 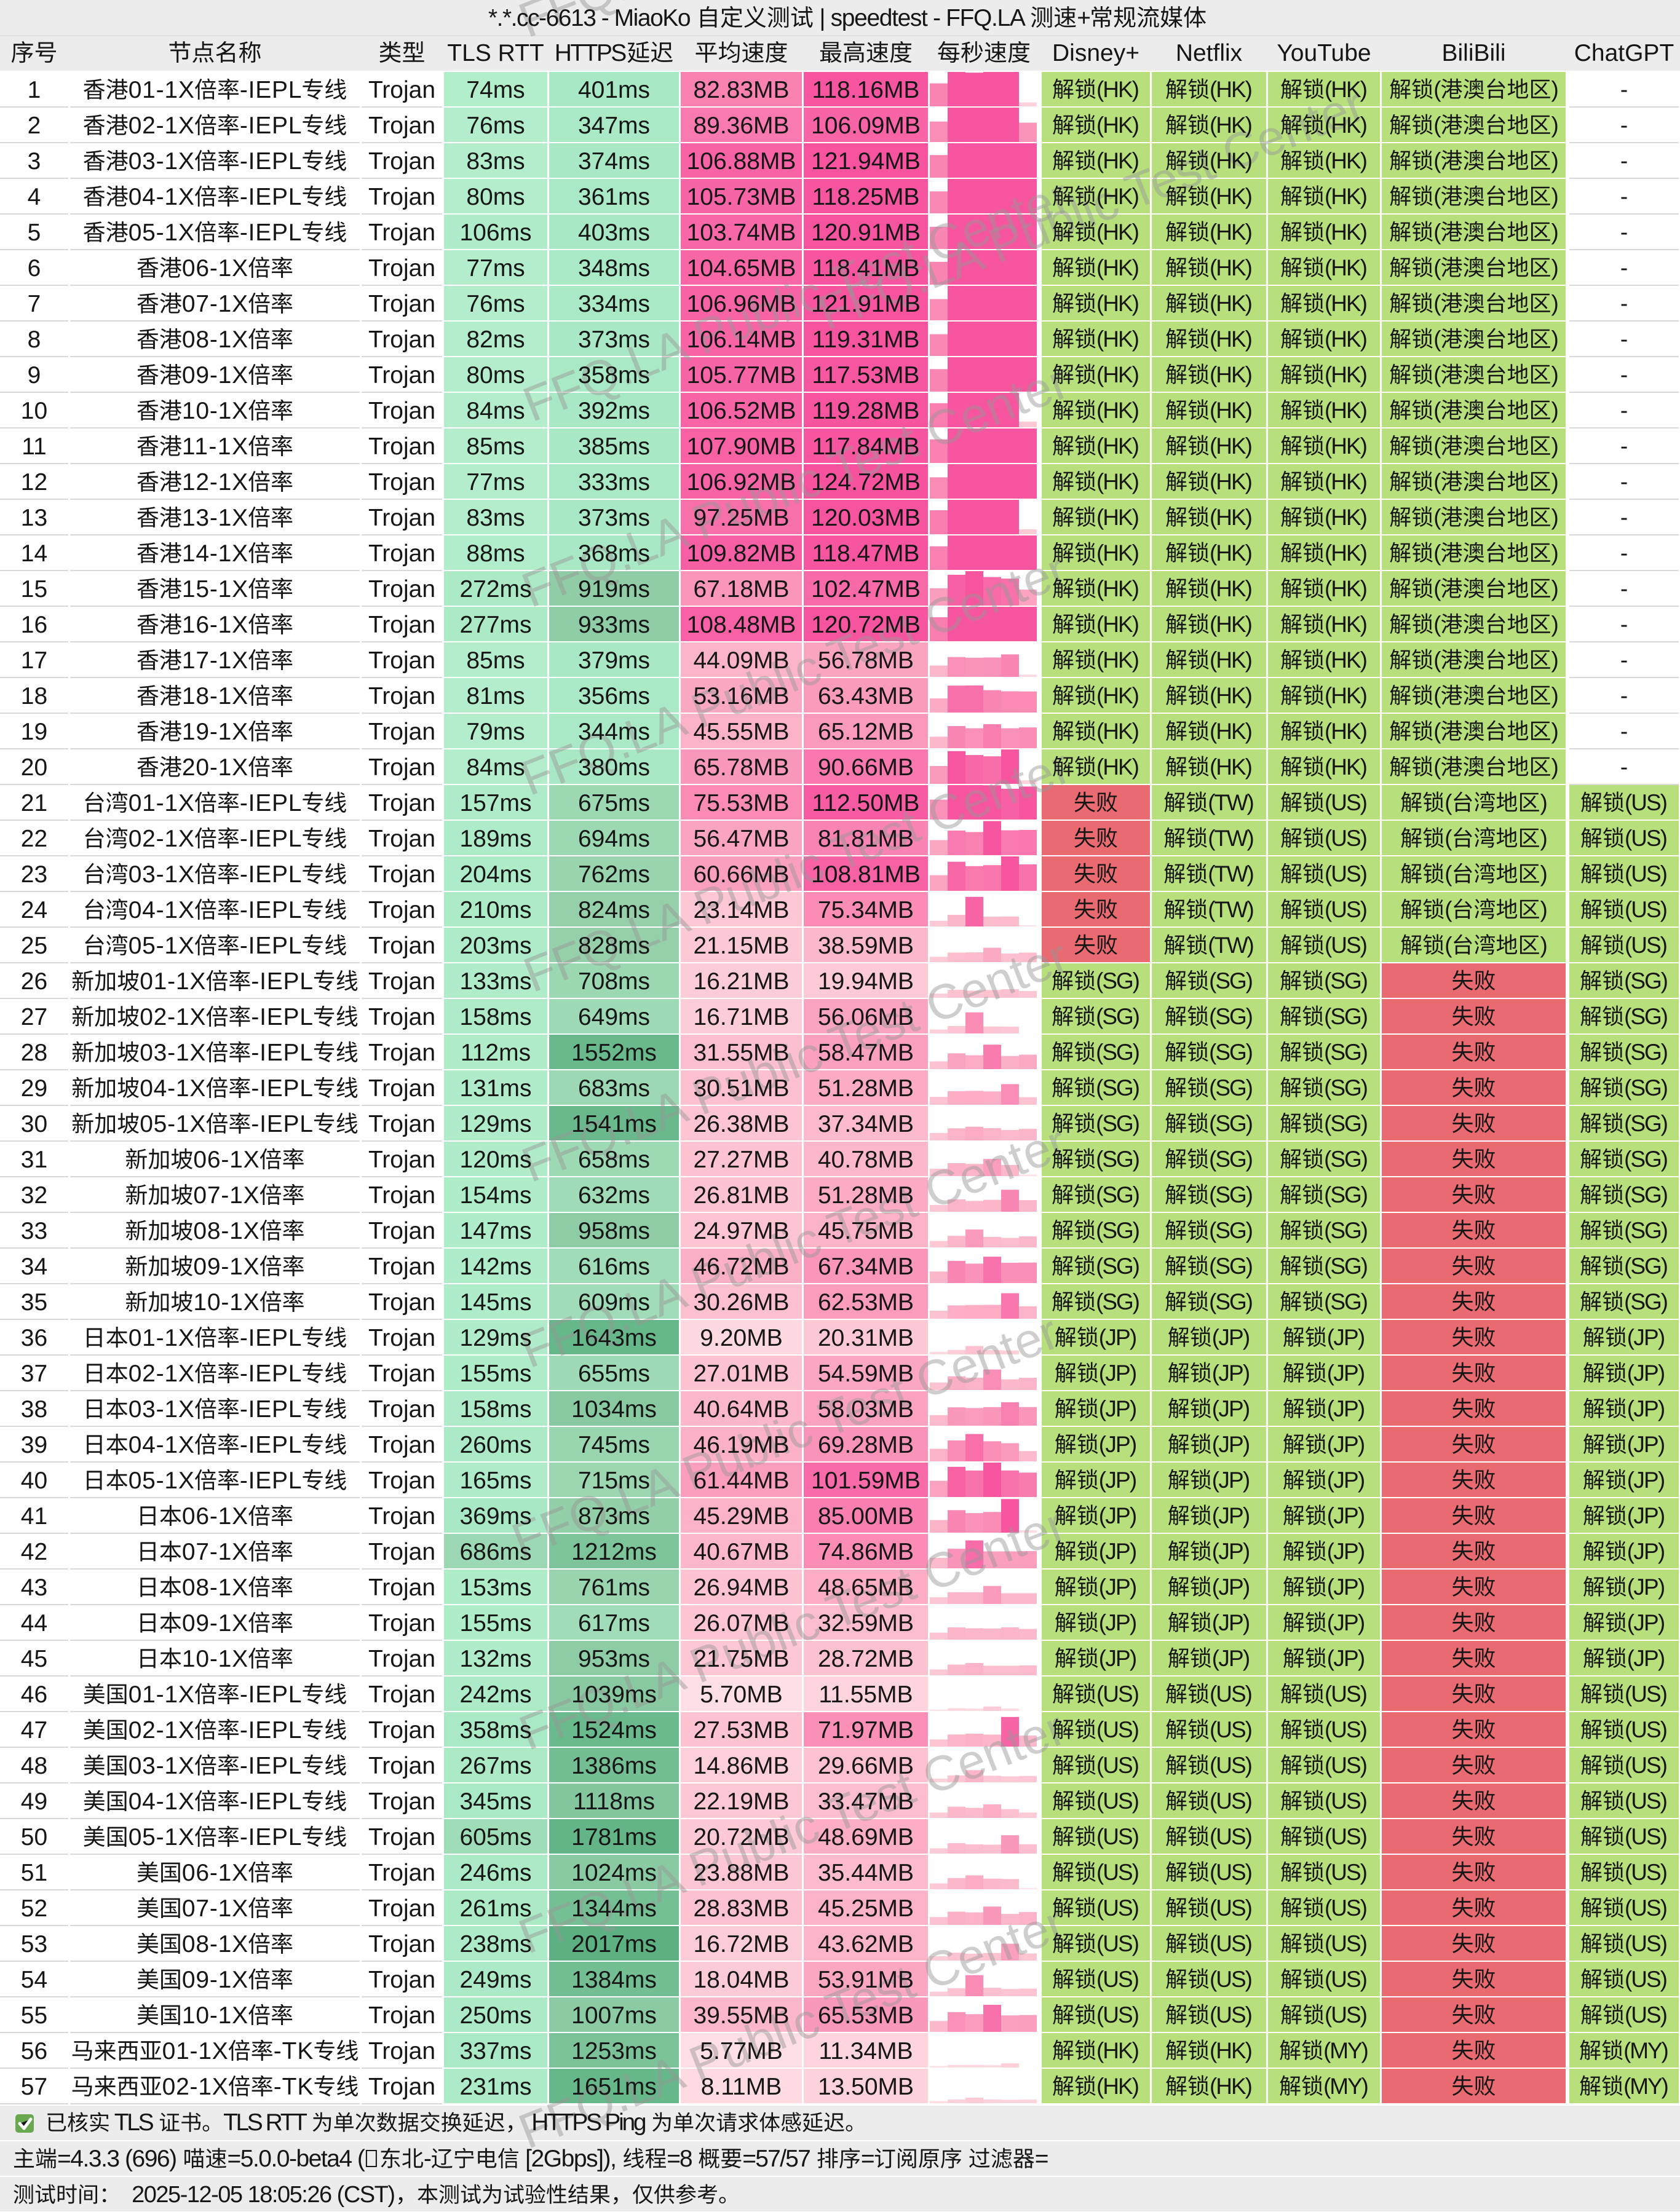 What do you see at coordinates (34, 1908) in the screenshot?
I see `svg-text: 52` at bounding box center [34, 1908].